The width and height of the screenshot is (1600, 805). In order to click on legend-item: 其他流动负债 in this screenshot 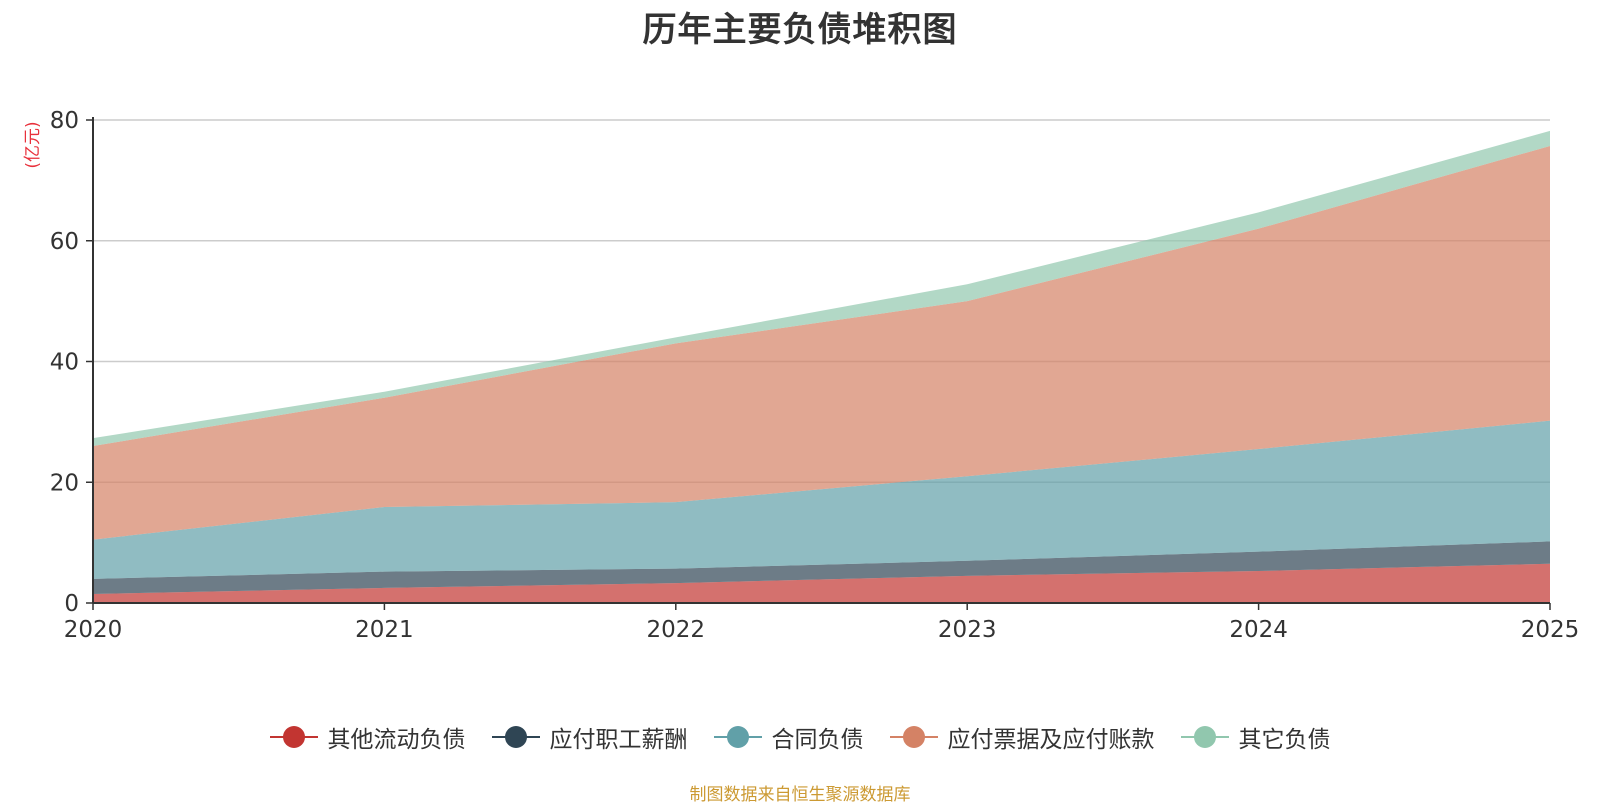, I will do `click(367, 737)`.